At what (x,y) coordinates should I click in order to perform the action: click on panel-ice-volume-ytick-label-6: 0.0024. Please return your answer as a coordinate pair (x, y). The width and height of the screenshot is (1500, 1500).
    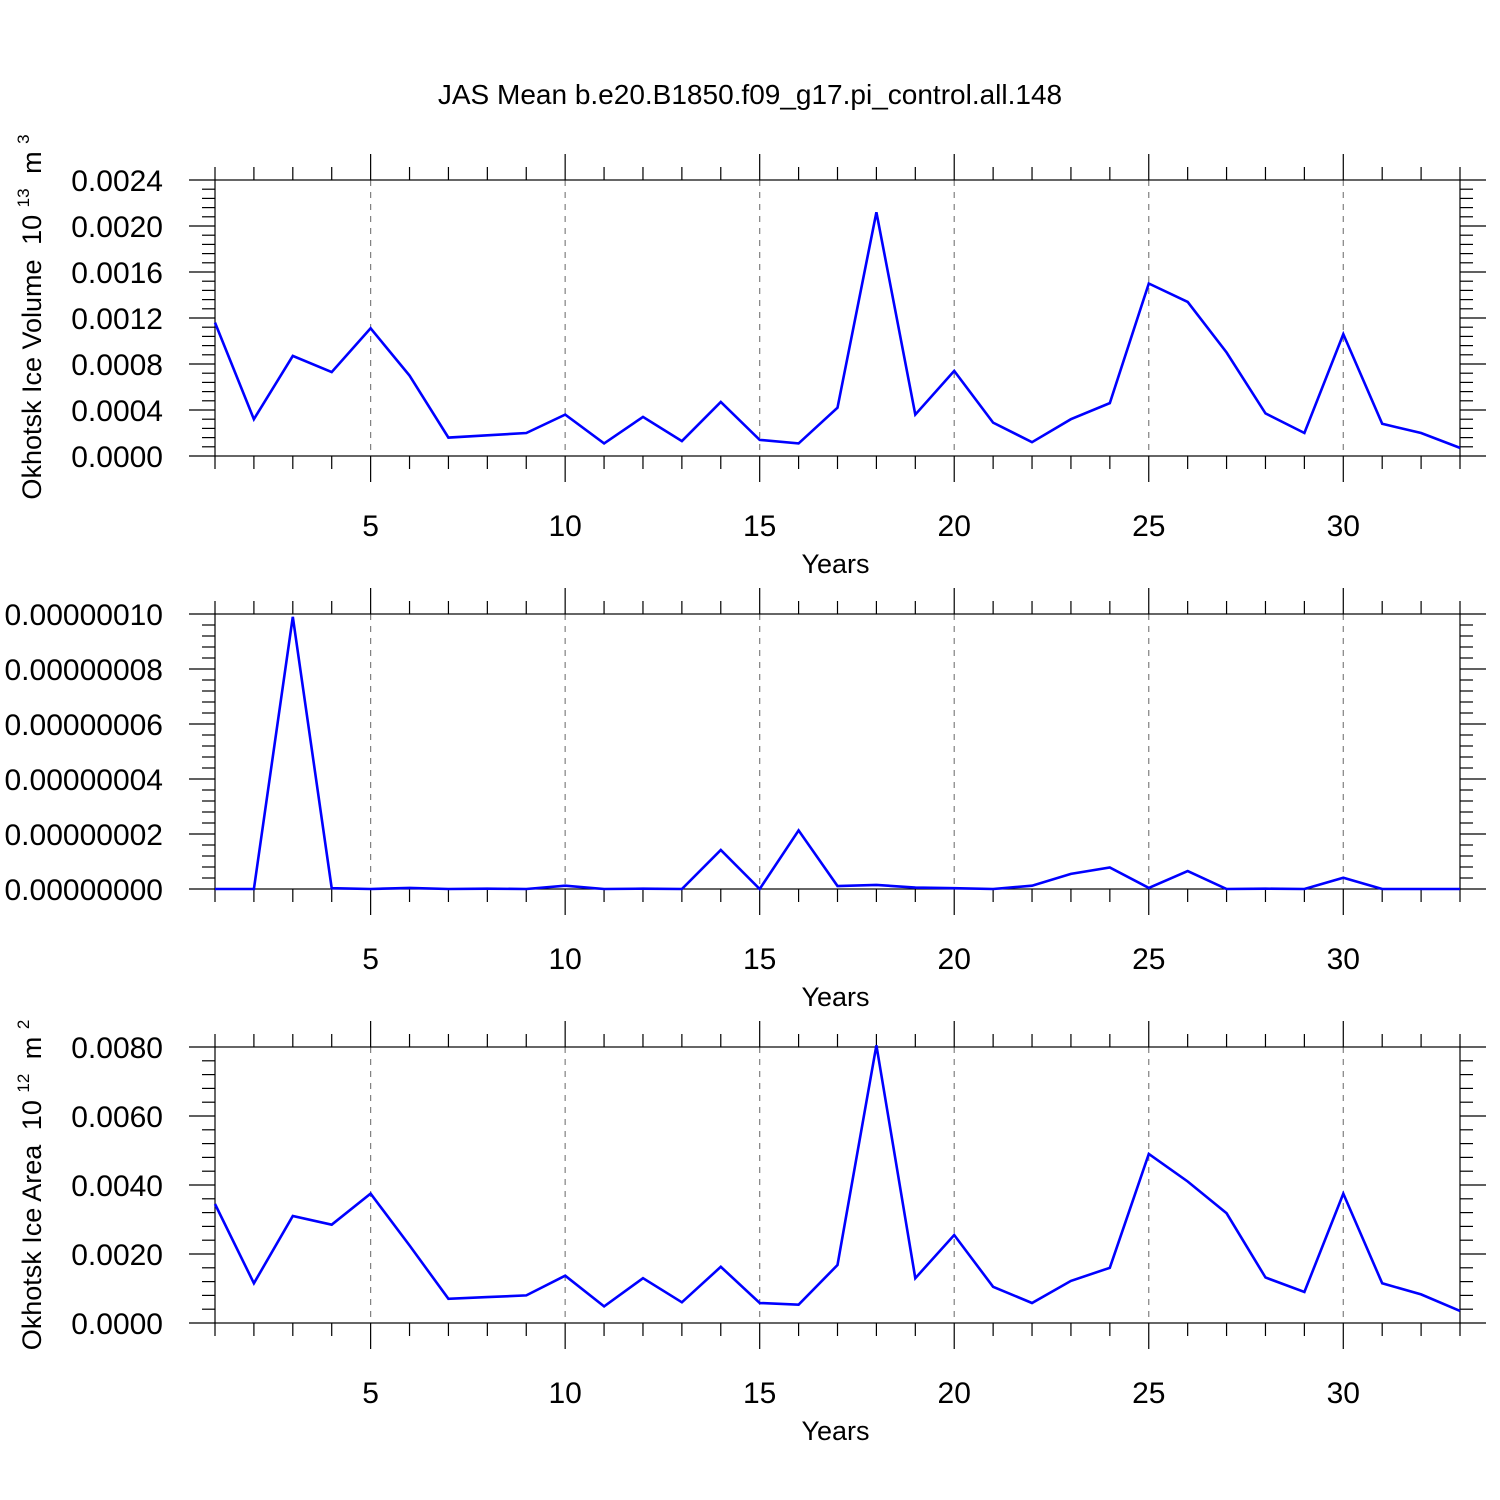
    Looking at the image, I should click on (117, 181).